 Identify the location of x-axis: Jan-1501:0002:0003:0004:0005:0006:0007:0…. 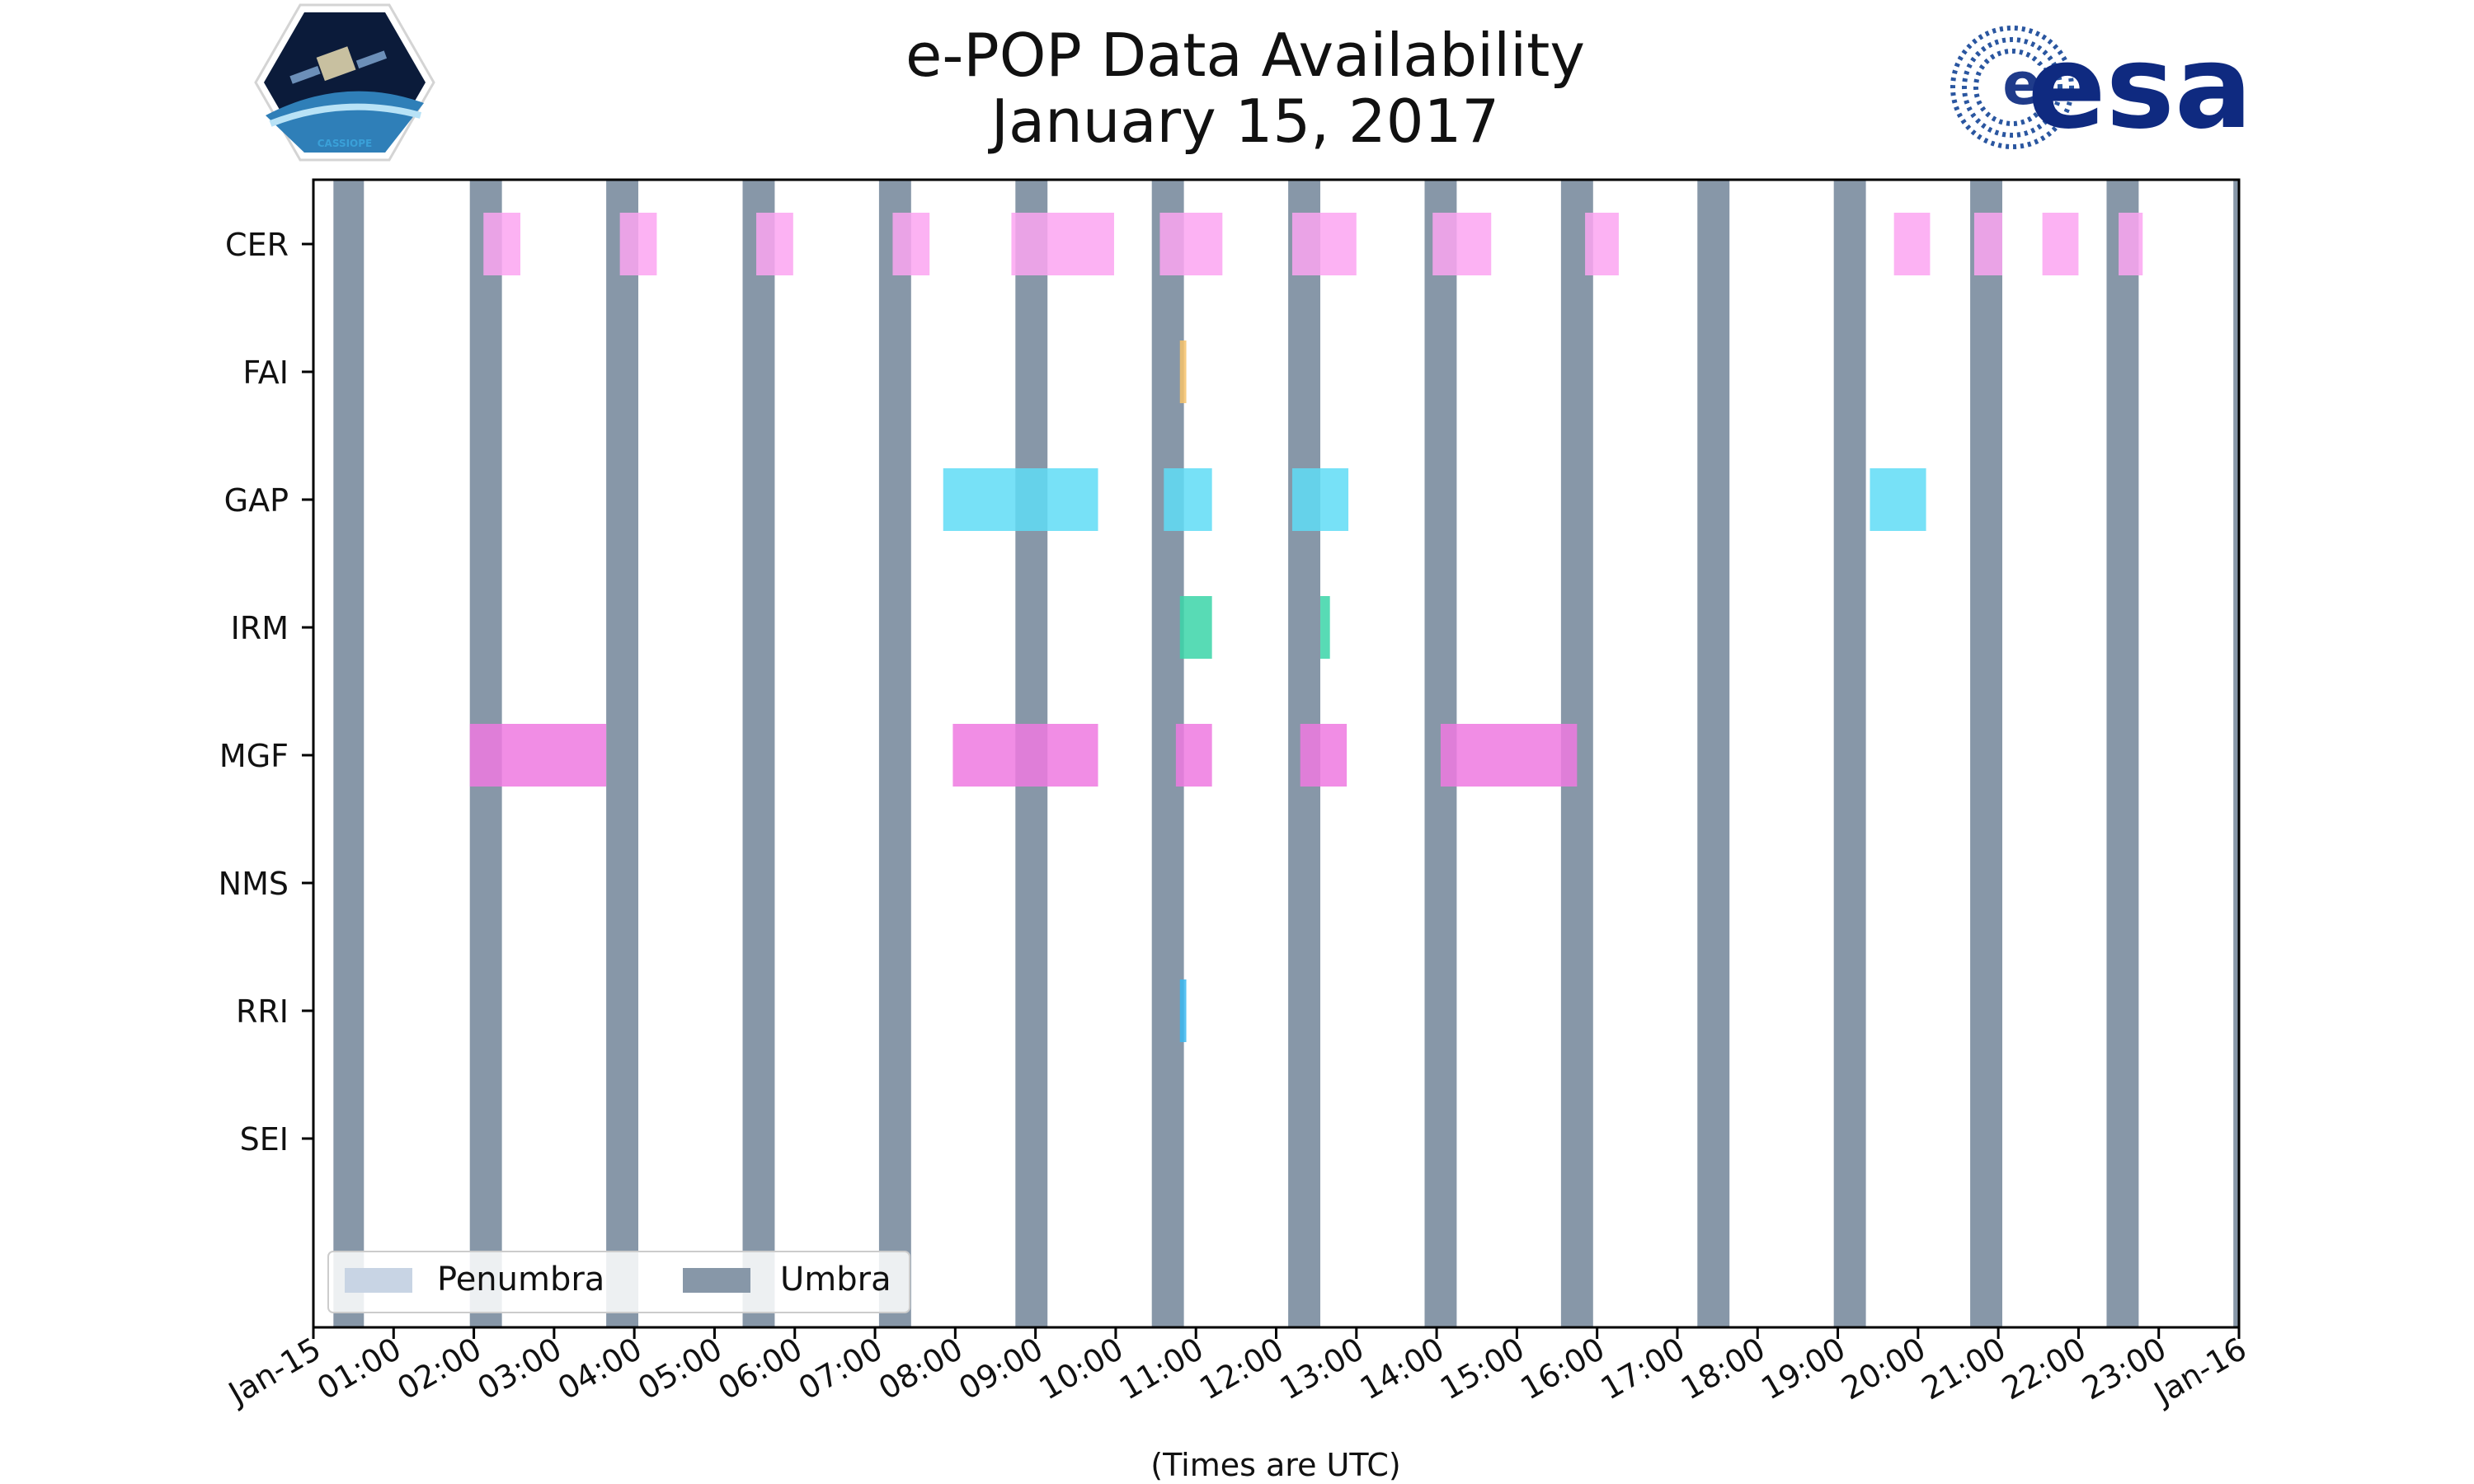
(1237, 1369).